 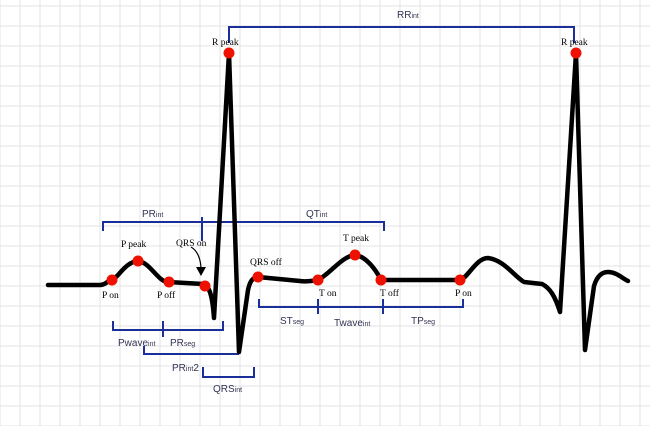 What do you see at coordinates (316, 214) in the screenshot?
I see `interval-label-qt: QTint` at bounding box center [316, 214].